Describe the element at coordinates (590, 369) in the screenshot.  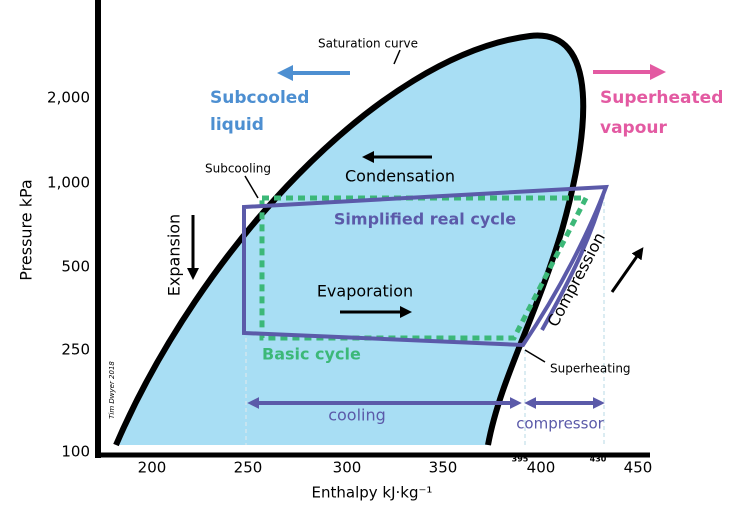
I see `label: Superheating` at that location.